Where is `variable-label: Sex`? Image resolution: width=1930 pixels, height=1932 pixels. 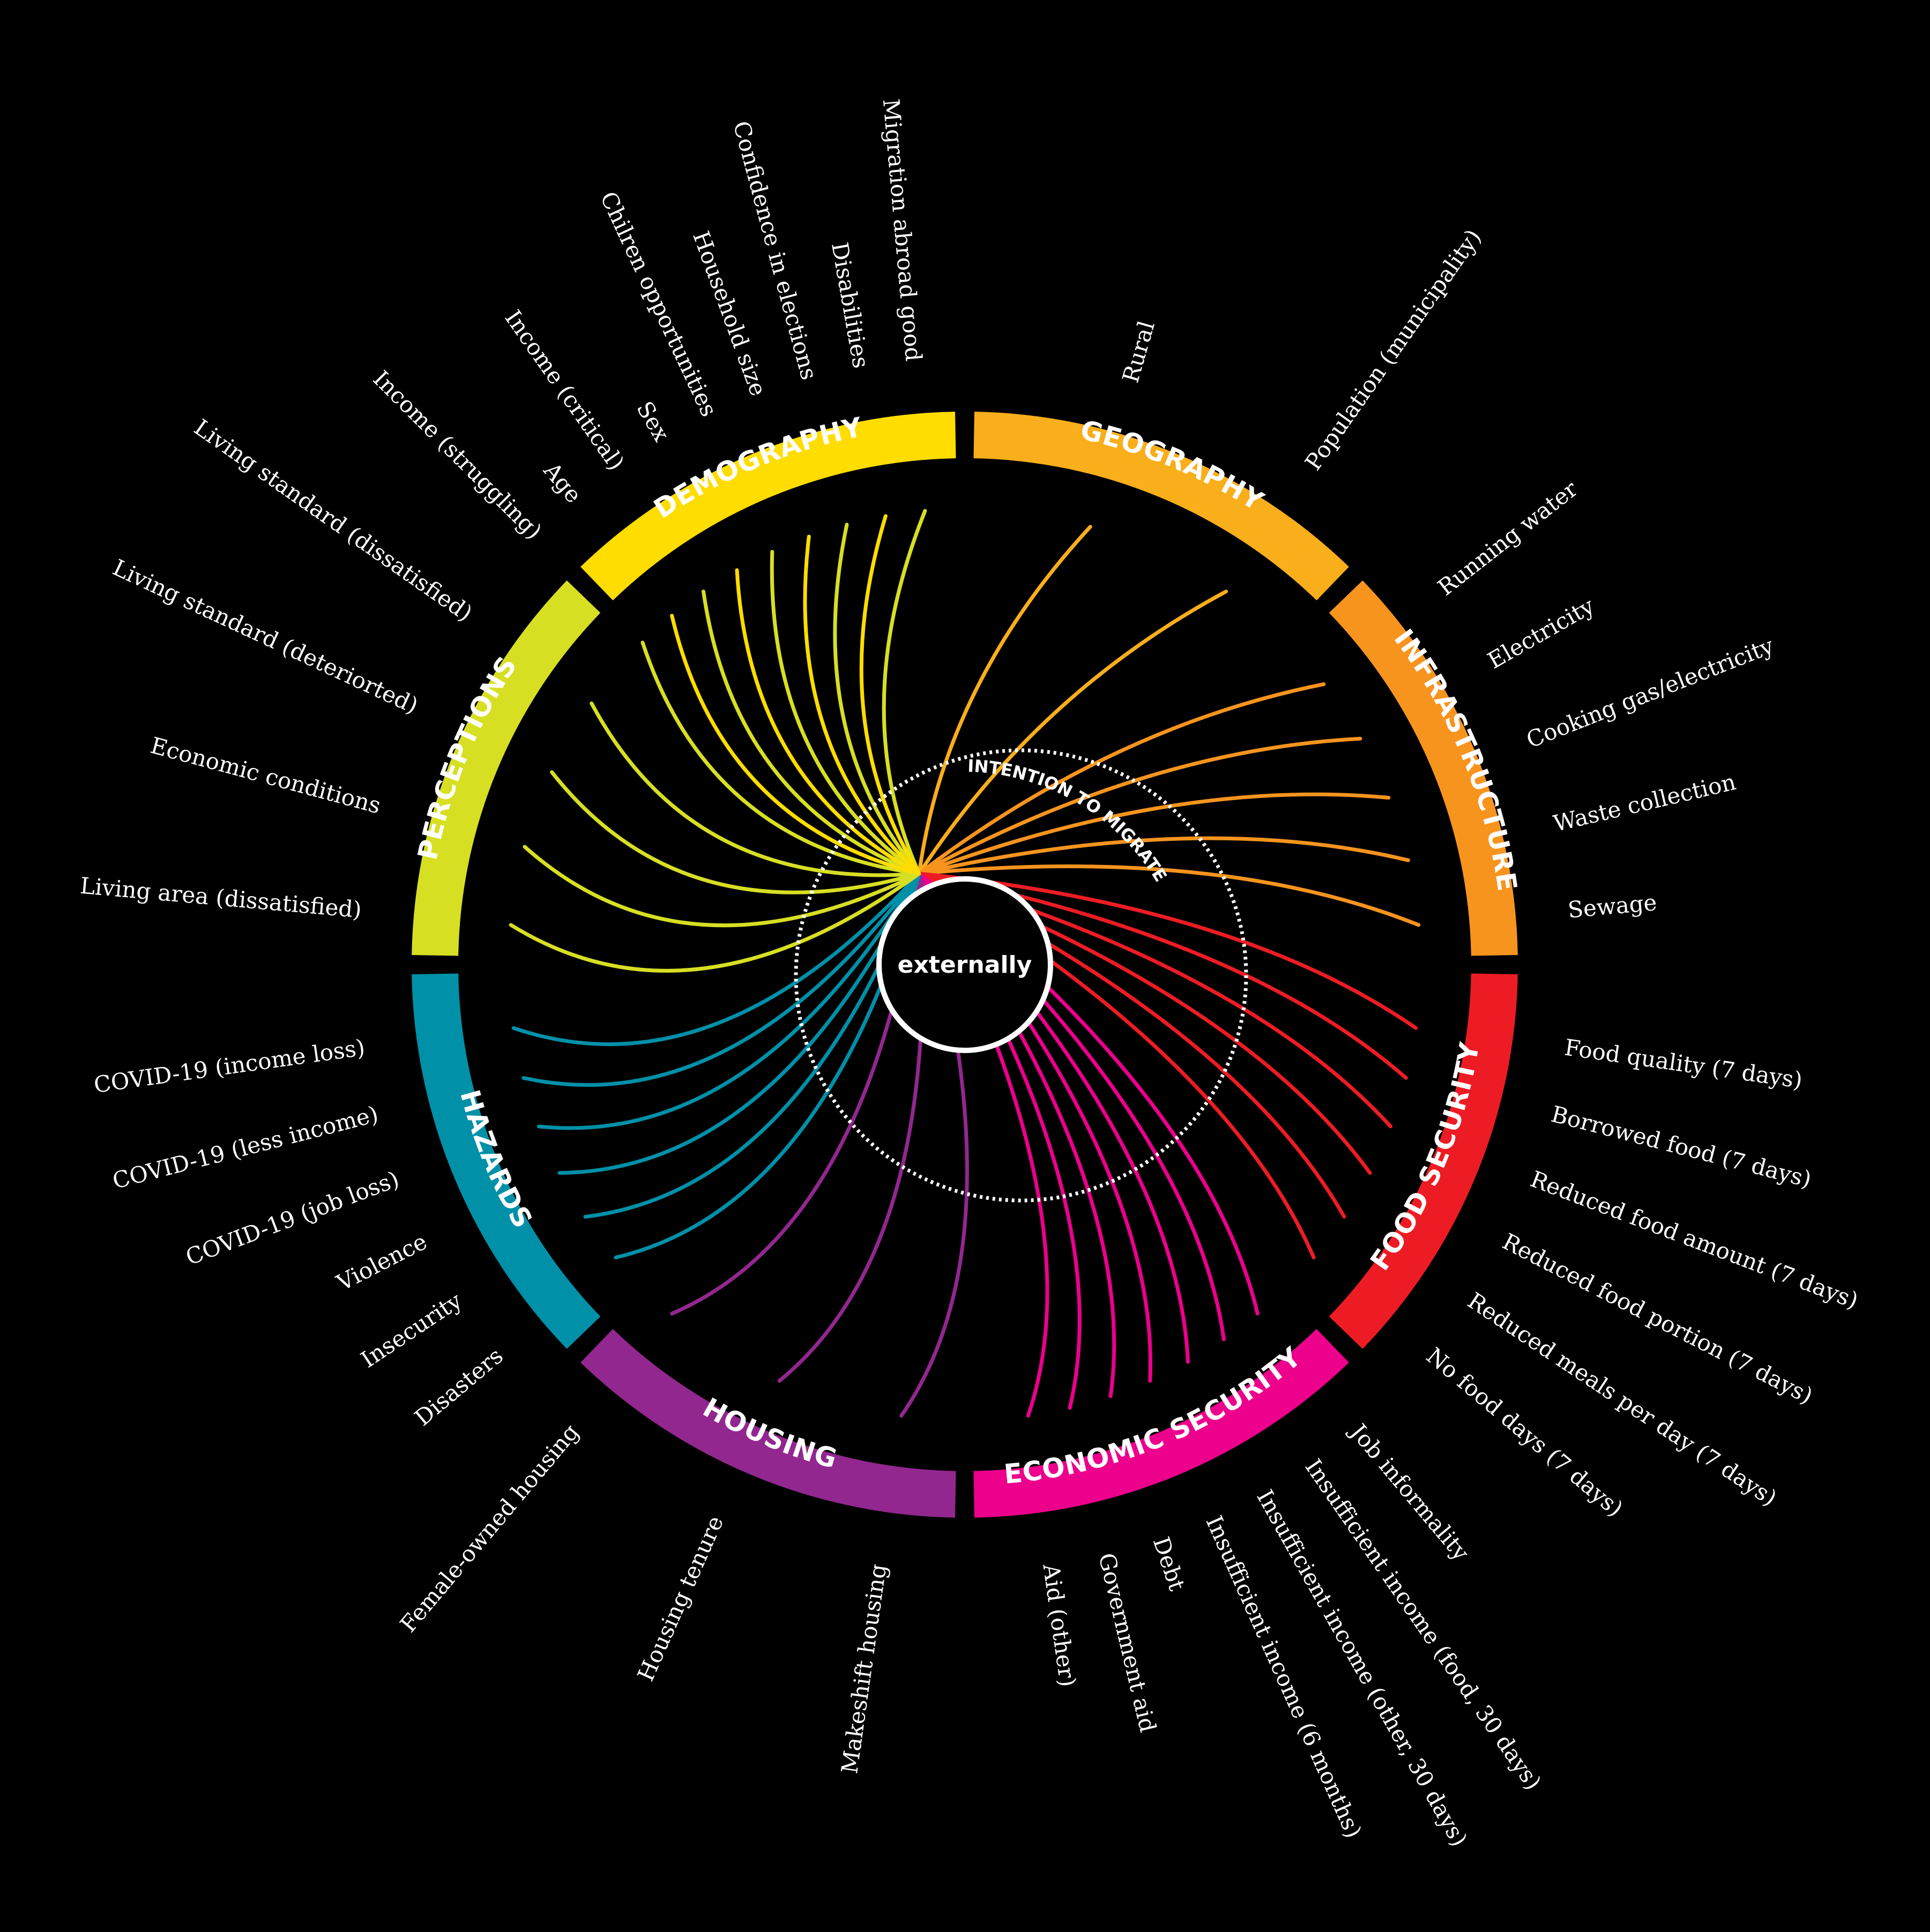 variable-label: Sex is located at coordinates (653, 421).